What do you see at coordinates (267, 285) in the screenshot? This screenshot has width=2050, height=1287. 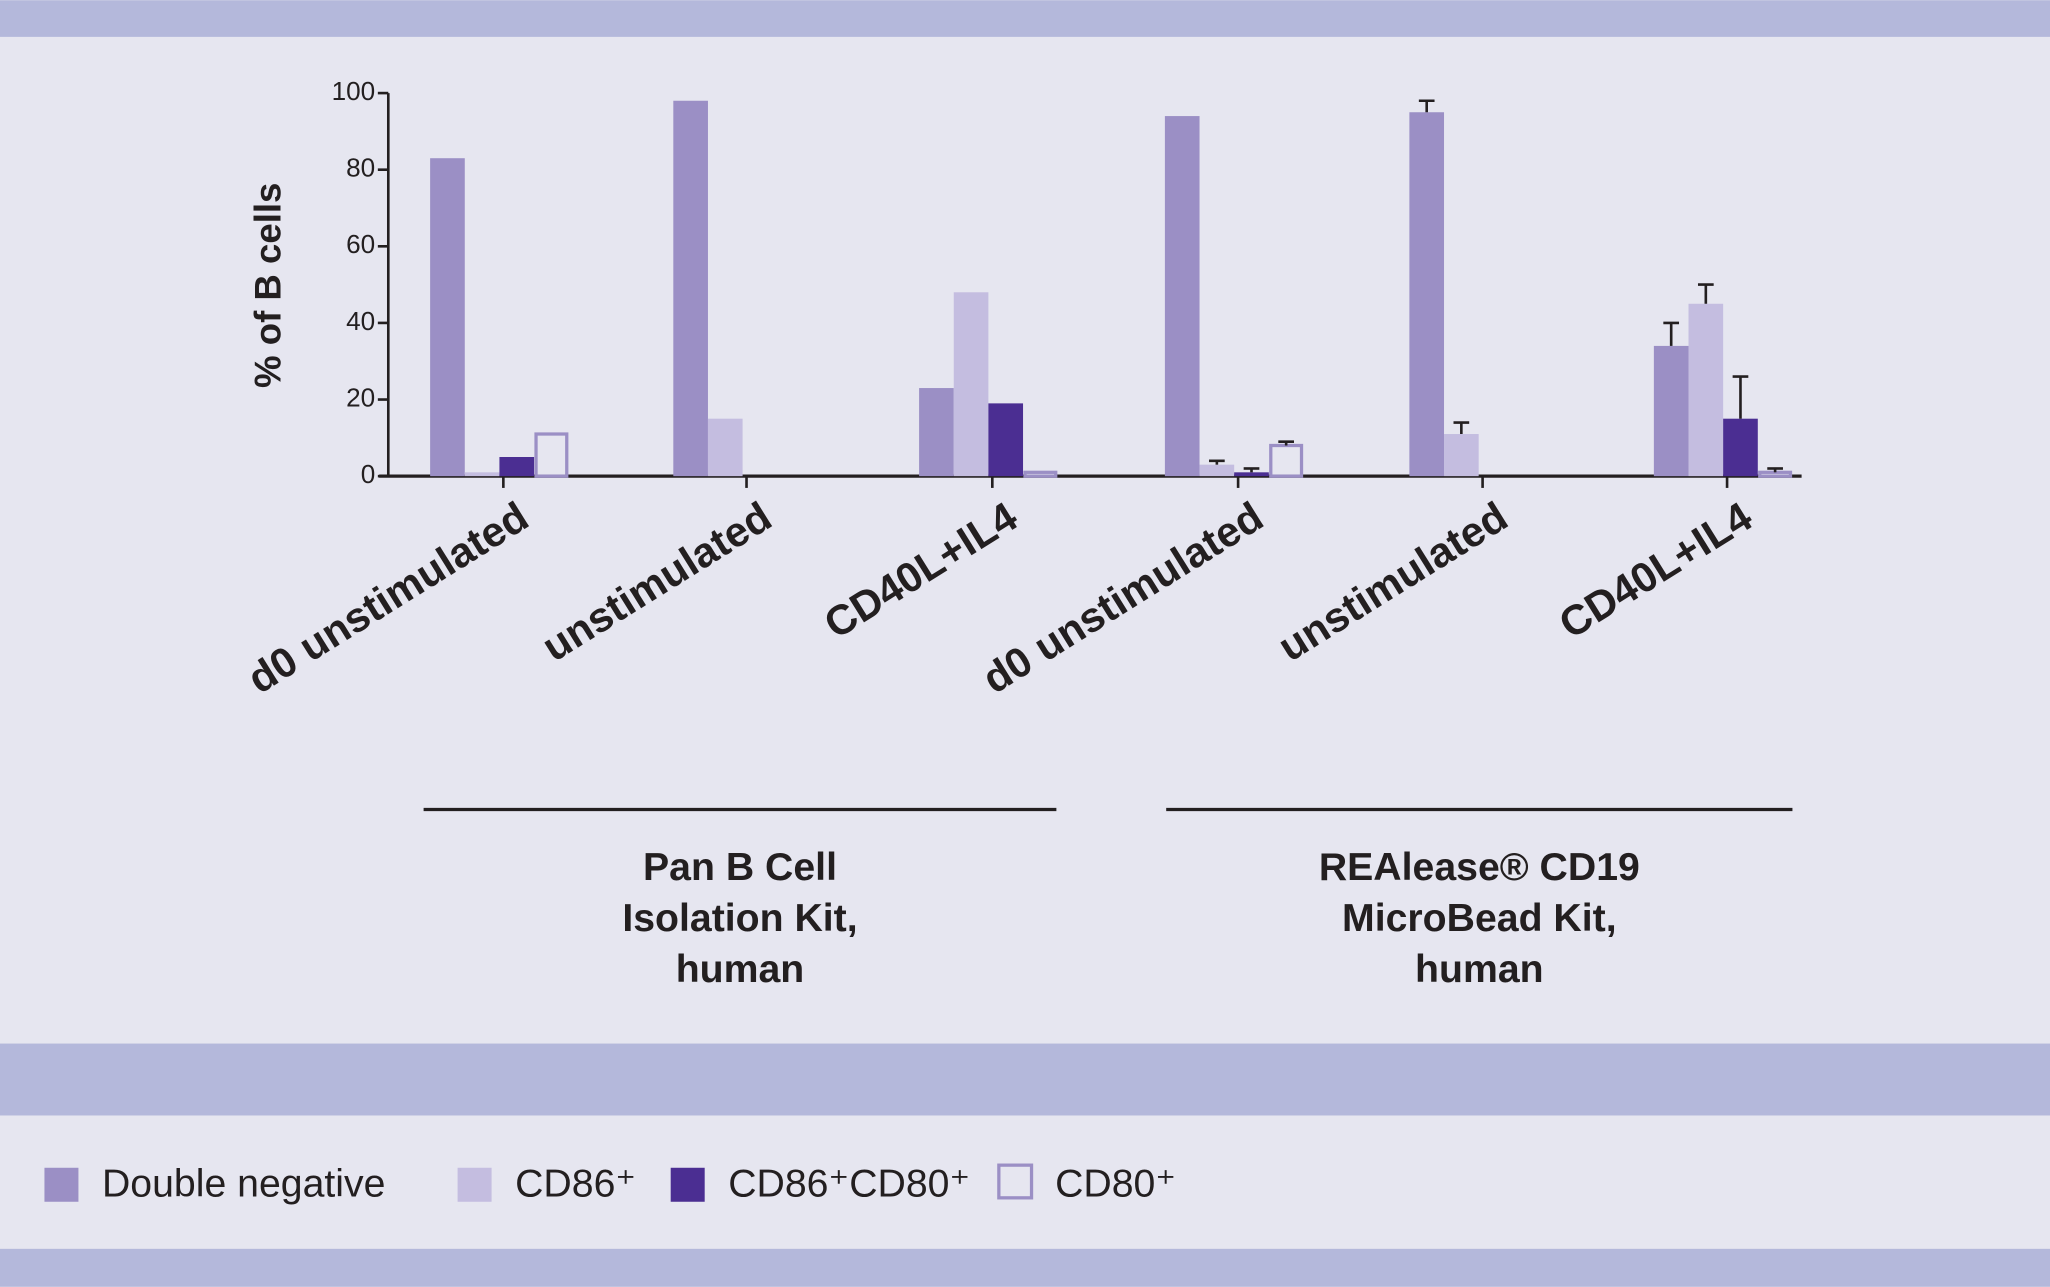 I see `y-axis-title: % of B cells` at bounding box center [267, 285].